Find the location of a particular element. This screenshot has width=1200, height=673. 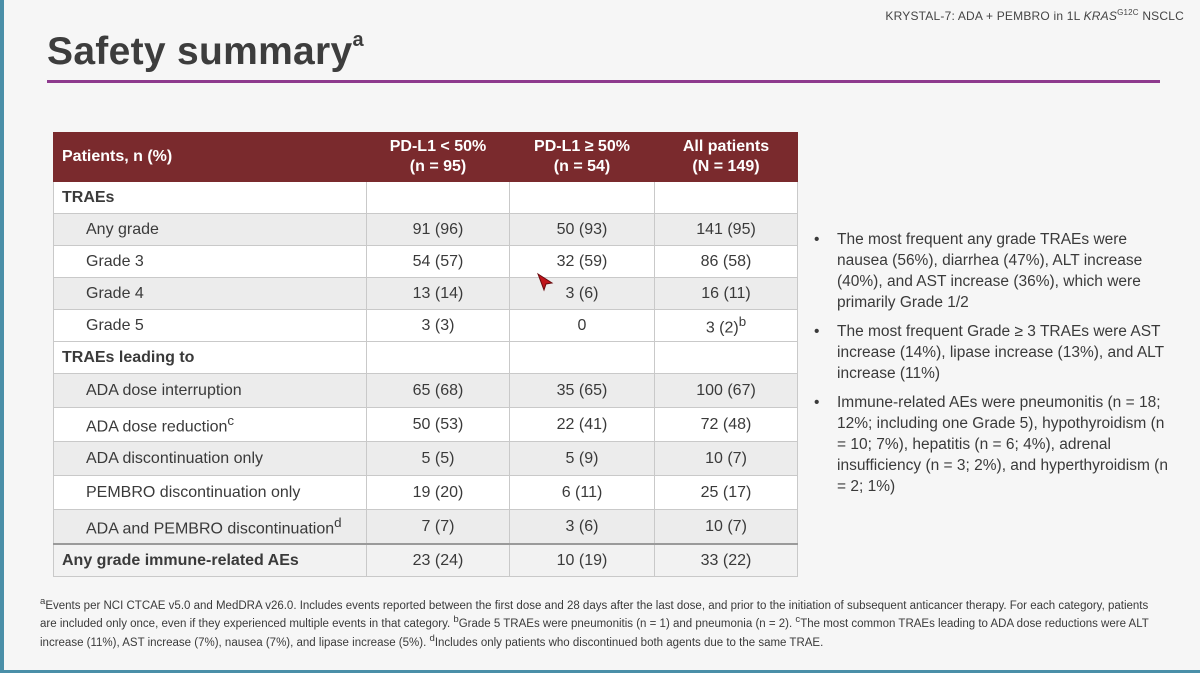

table-cell: 3 (2)b is located at coordinates (726, 325).